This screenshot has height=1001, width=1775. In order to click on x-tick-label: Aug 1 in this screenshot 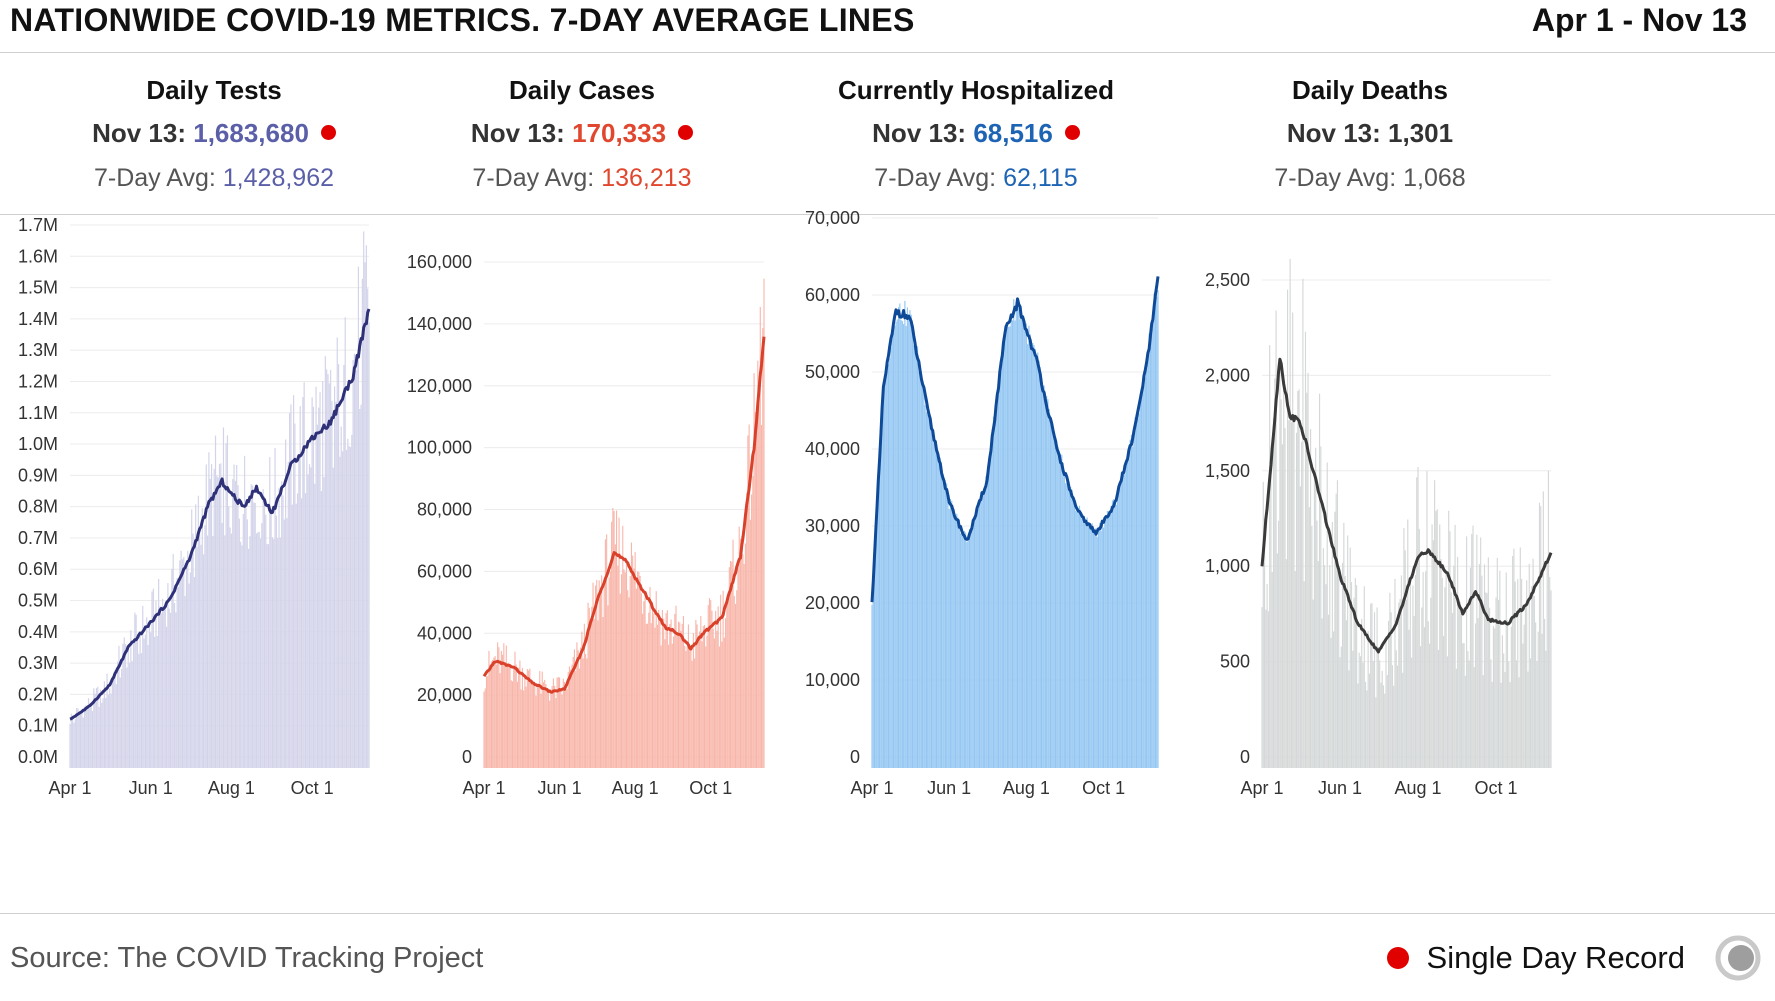, I will do `click(231, 788)`.